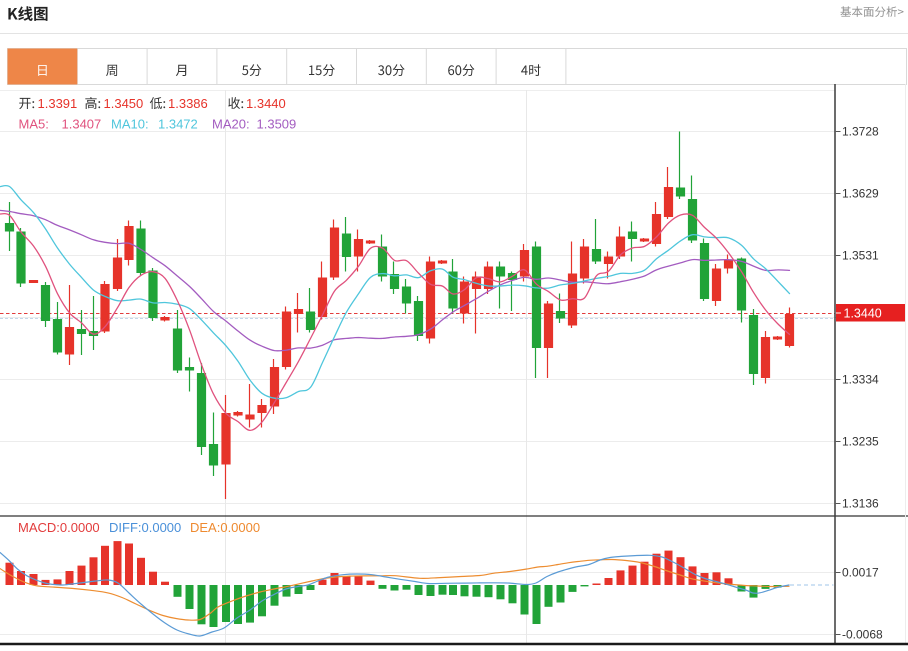 This screenshot has width=908, height=651. I want to click on svg-text: 1.3235, so click(860, 442).